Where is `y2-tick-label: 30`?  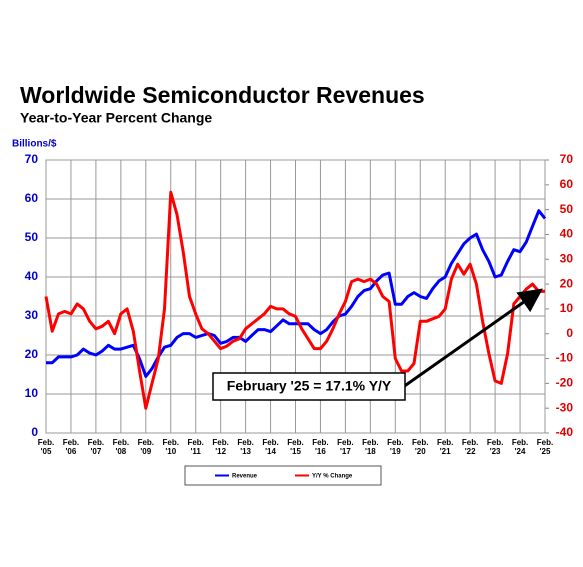 y2-tick-label: 30 is located at coordinates (567, 258).